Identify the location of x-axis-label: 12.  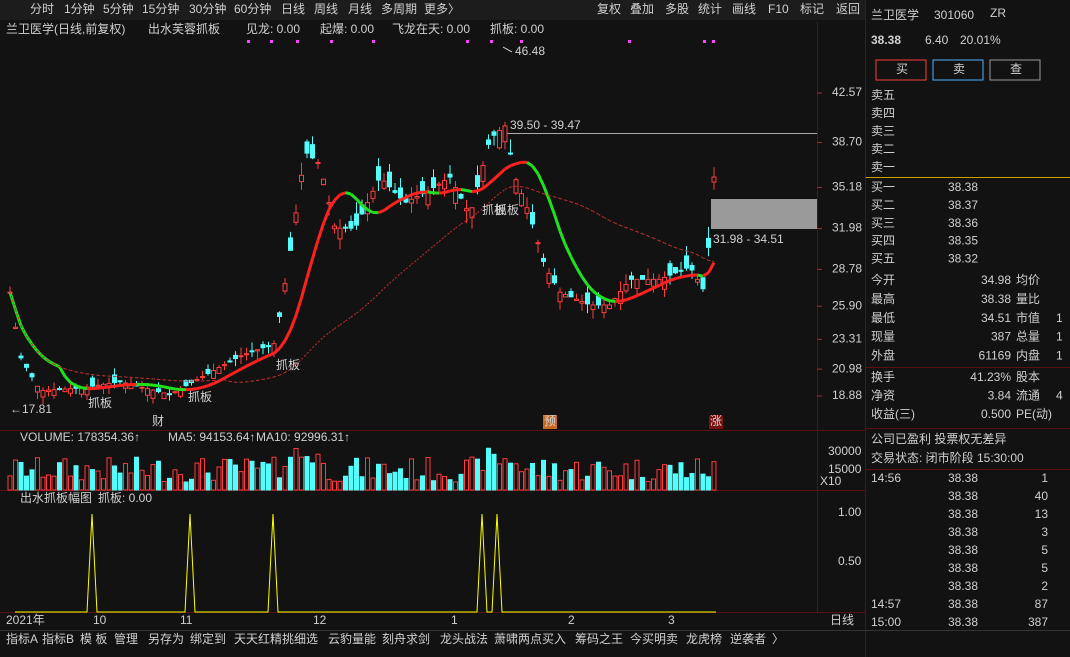
(320, 620).